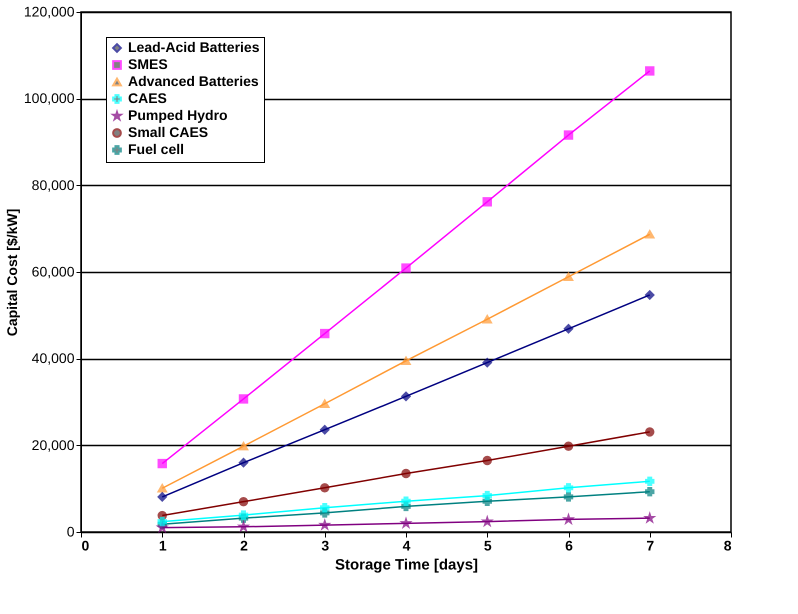  I want to click on y-tick-label: 80,000, so click(53, 184).